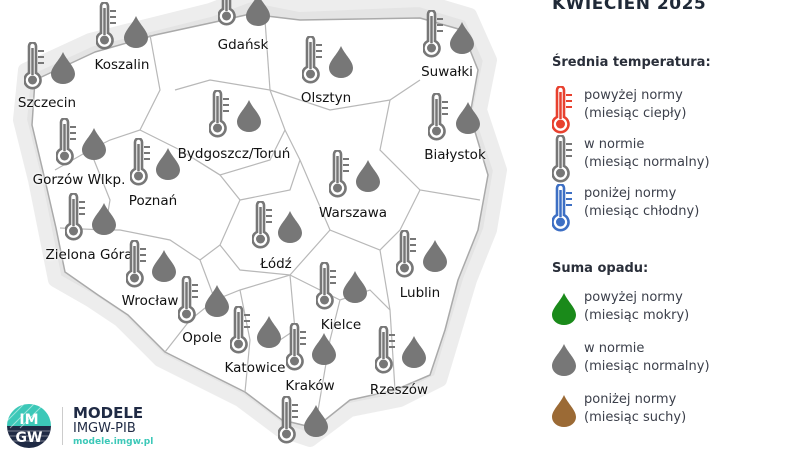 The height and width of the screenshot is (450, 800). What do you see at coordinates (631, 62) in the screenshot?
I see `temperature-legend-heading: Średnia temperatura:` at bounding box center [631, 62].